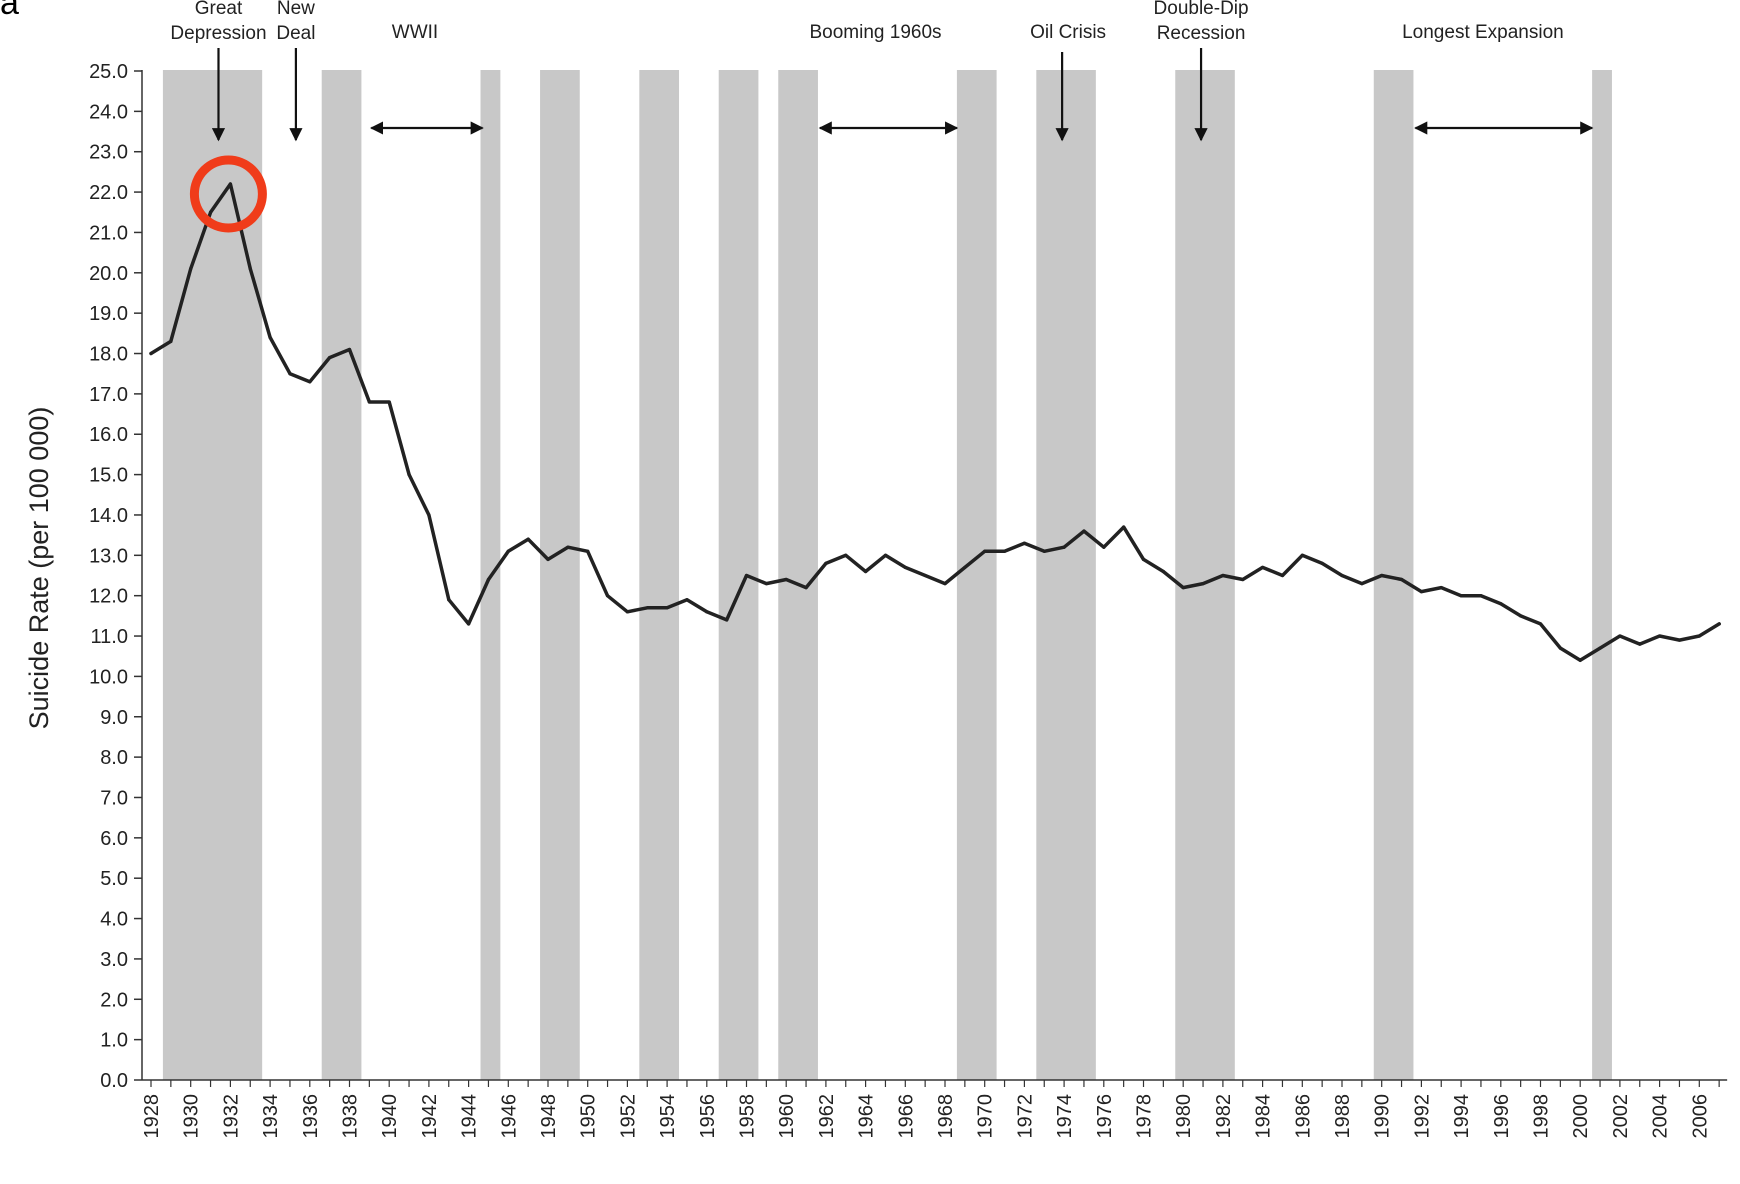 This screenshot has width=1740, height=1184. Describe the element at coordinates (668, 1116) in the screenshot. I see `x-tick-label: 1954` at that location.